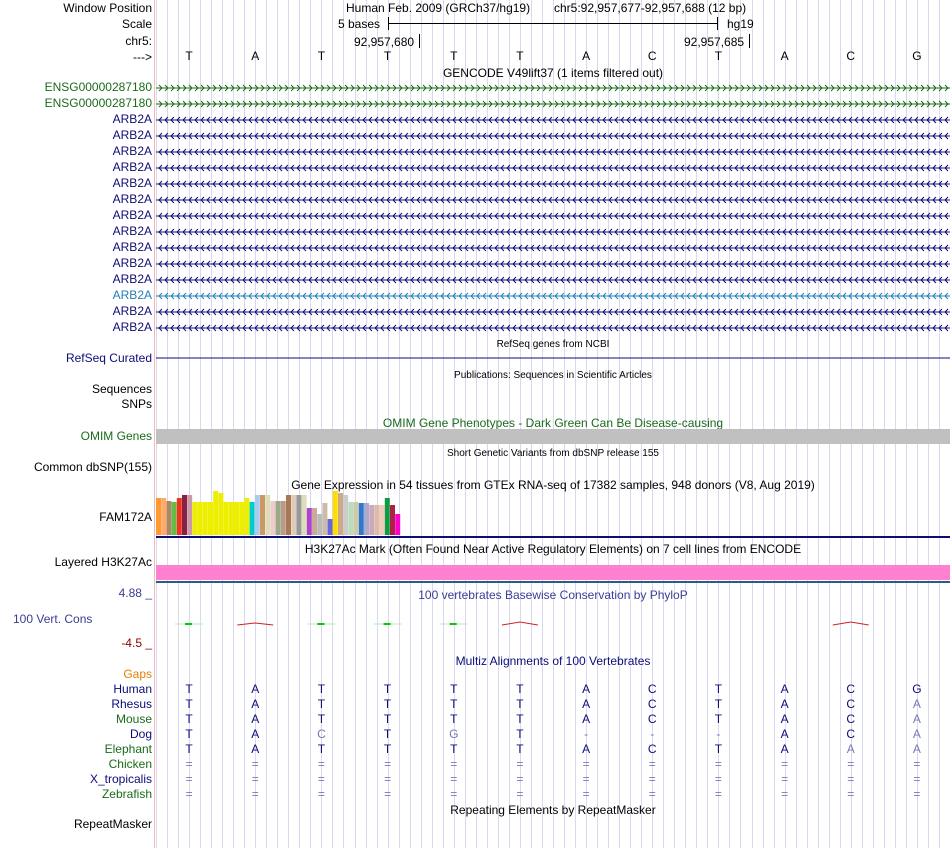 The image size is (950, 848). Describe the element at coordinates (112, 824) in the screenshot. I see `rmsk-label: RepeatMasker` at that location.